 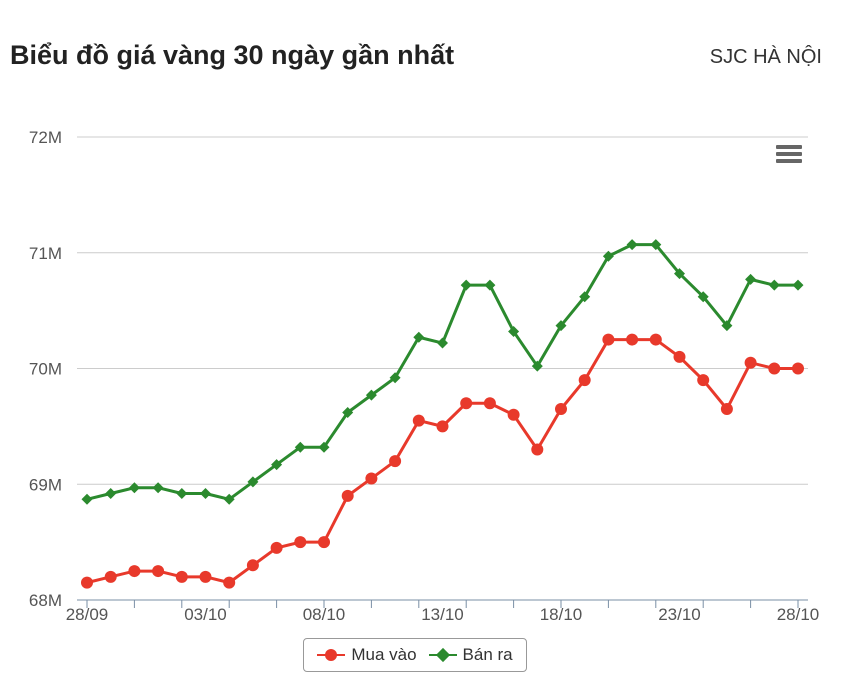 What do you see at coordinates (442, 614) in the screenshot?
I see `x-tick-label: 13/10` at bounding box center [442, 614].